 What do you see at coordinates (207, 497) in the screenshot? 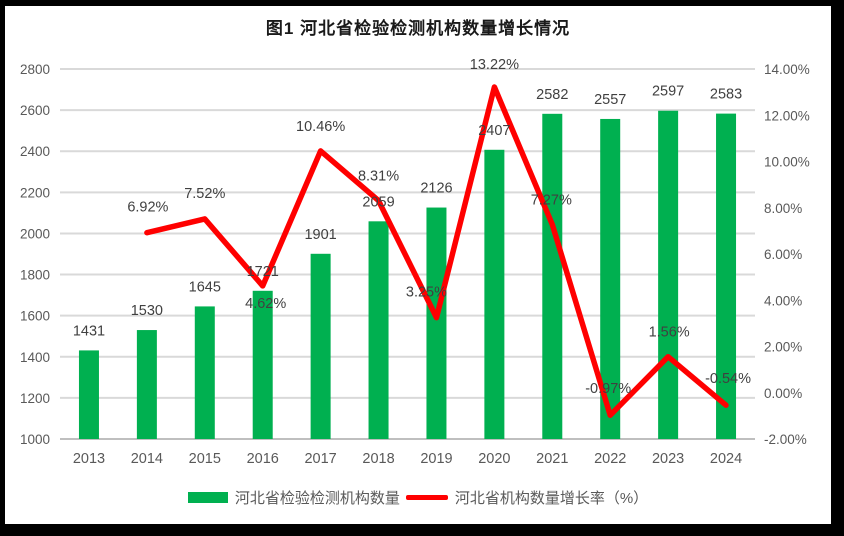
I see `bar-series-swatch` at bounding box center [207, 497].